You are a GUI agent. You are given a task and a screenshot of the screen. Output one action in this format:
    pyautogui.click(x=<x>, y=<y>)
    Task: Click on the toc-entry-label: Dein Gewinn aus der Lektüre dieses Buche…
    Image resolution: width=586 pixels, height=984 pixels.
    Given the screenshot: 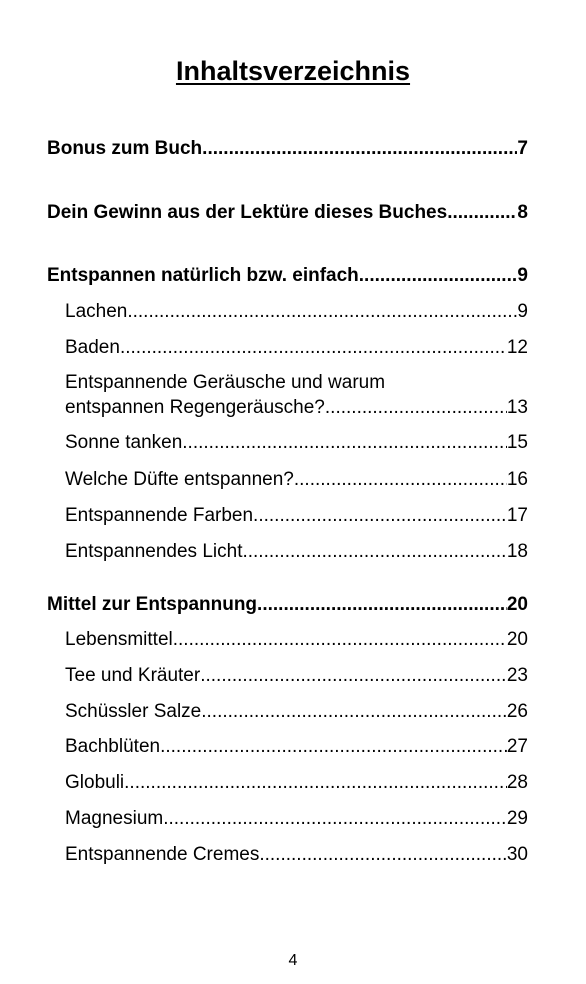 What is the action you would take?
    pyautogui.click(x=247, y=212)
    